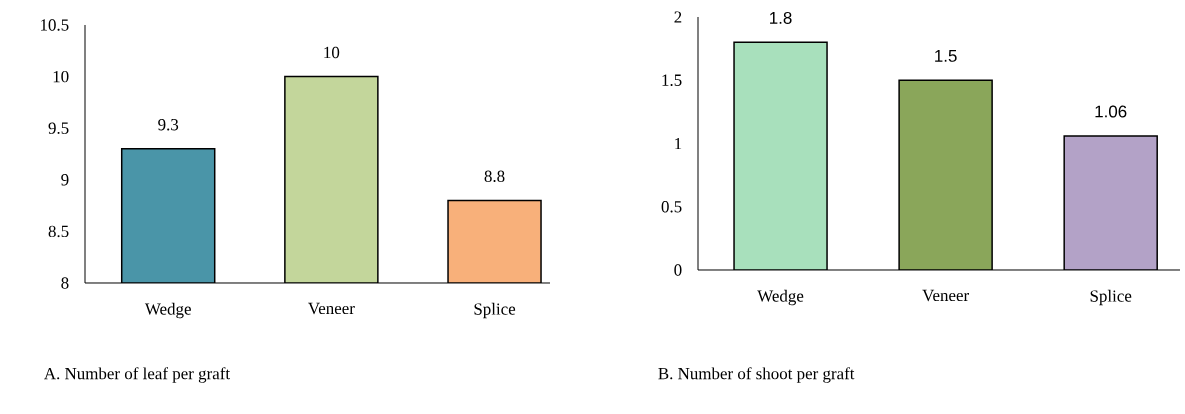 The image size is (1185, 414). Describe the element at coordinates (678, 143) in the screenshot. I see `y-tick-label: 1` at that location.